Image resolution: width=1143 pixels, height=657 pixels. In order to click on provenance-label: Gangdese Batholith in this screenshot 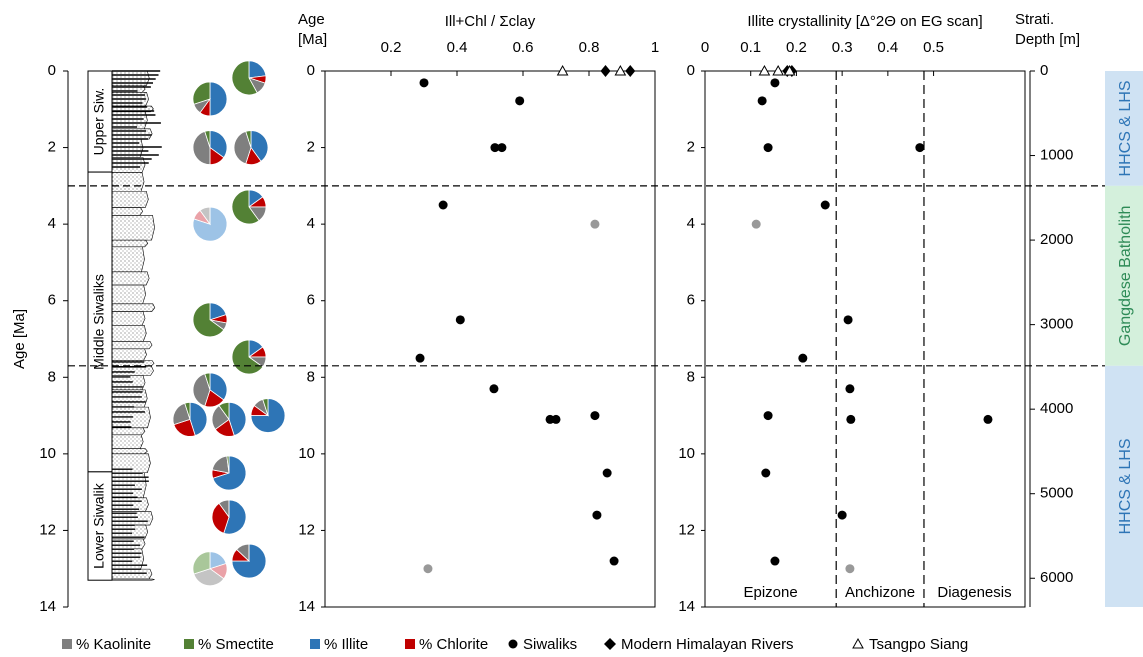, I will do `click(1125, 276)`.